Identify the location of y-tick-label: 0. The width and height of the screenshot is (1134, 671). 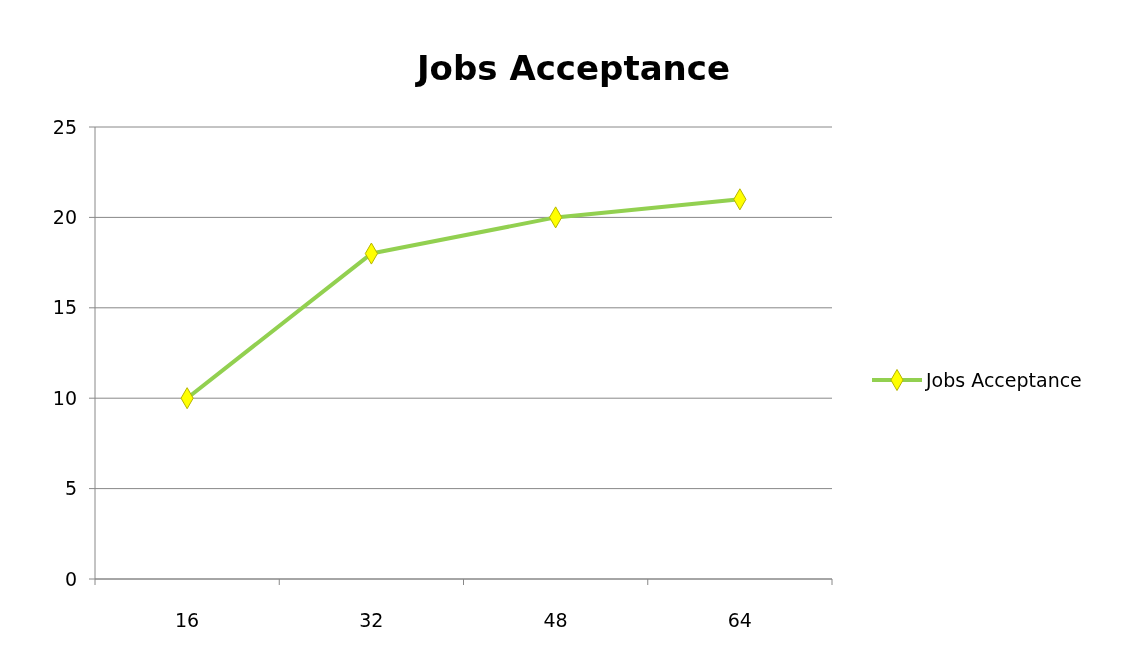
(70, 578).